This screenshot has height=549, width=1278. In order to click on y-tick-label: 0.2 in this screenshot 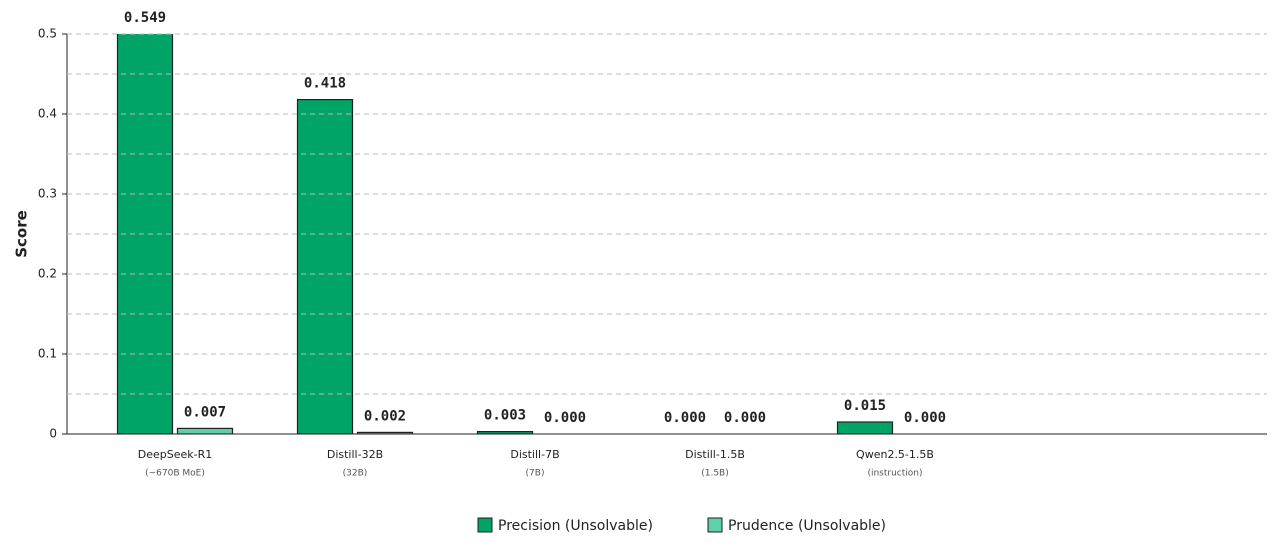, I will do `click(47, 274)`.